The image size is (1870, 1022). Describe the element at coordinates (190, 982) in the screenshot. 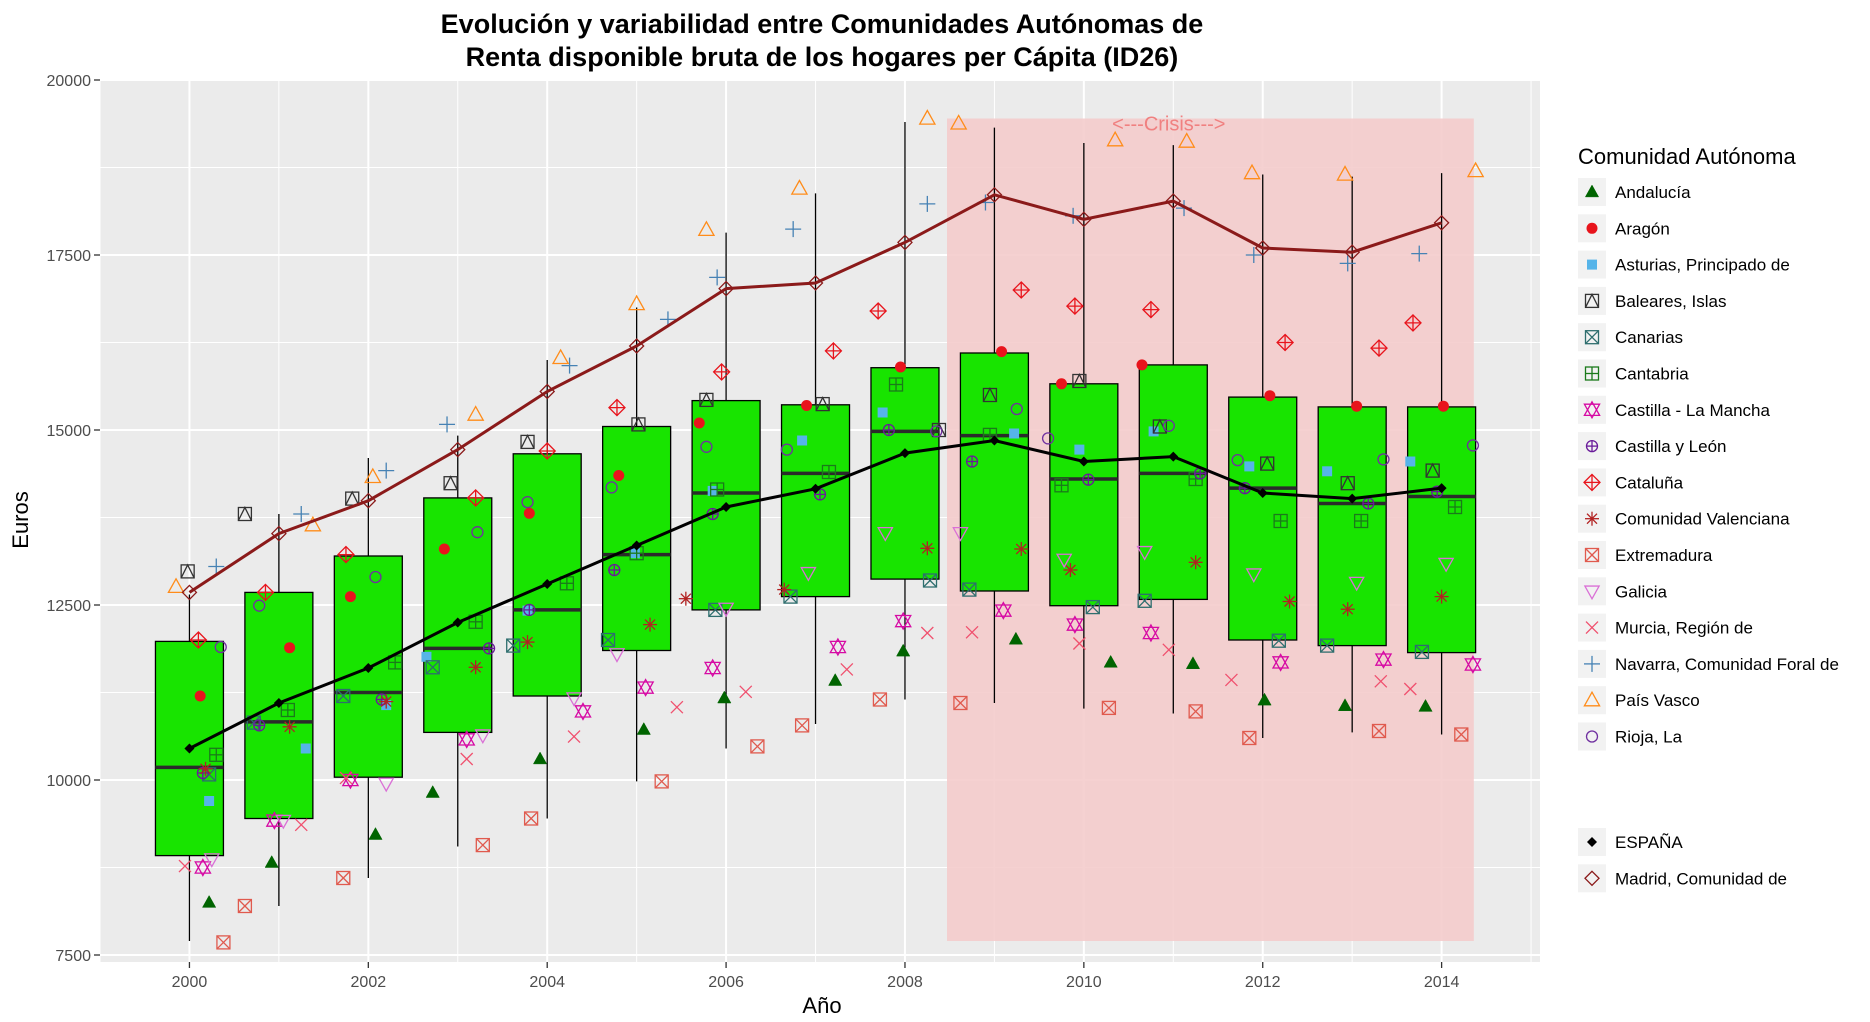

I see `x-tick-label: 2000` at that location.